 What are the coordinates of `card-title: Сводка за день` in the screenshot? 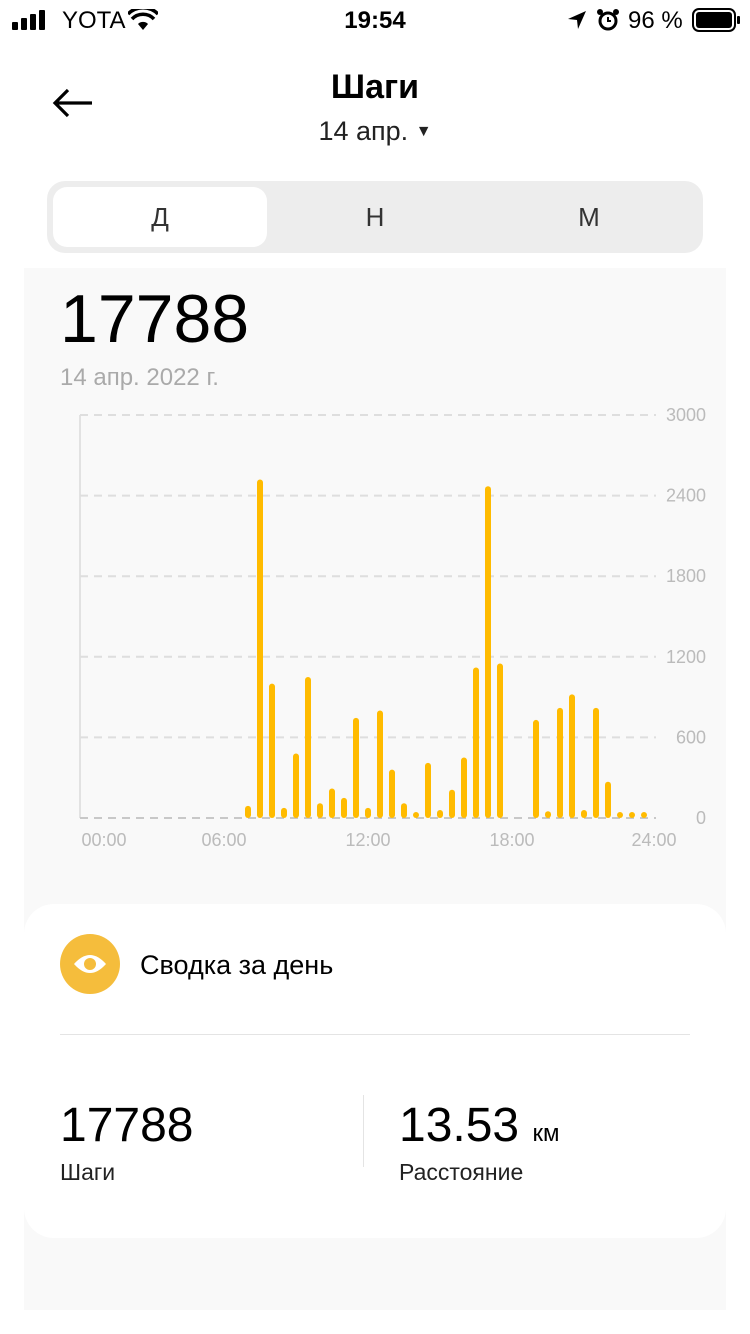 It's located at (237, 965).